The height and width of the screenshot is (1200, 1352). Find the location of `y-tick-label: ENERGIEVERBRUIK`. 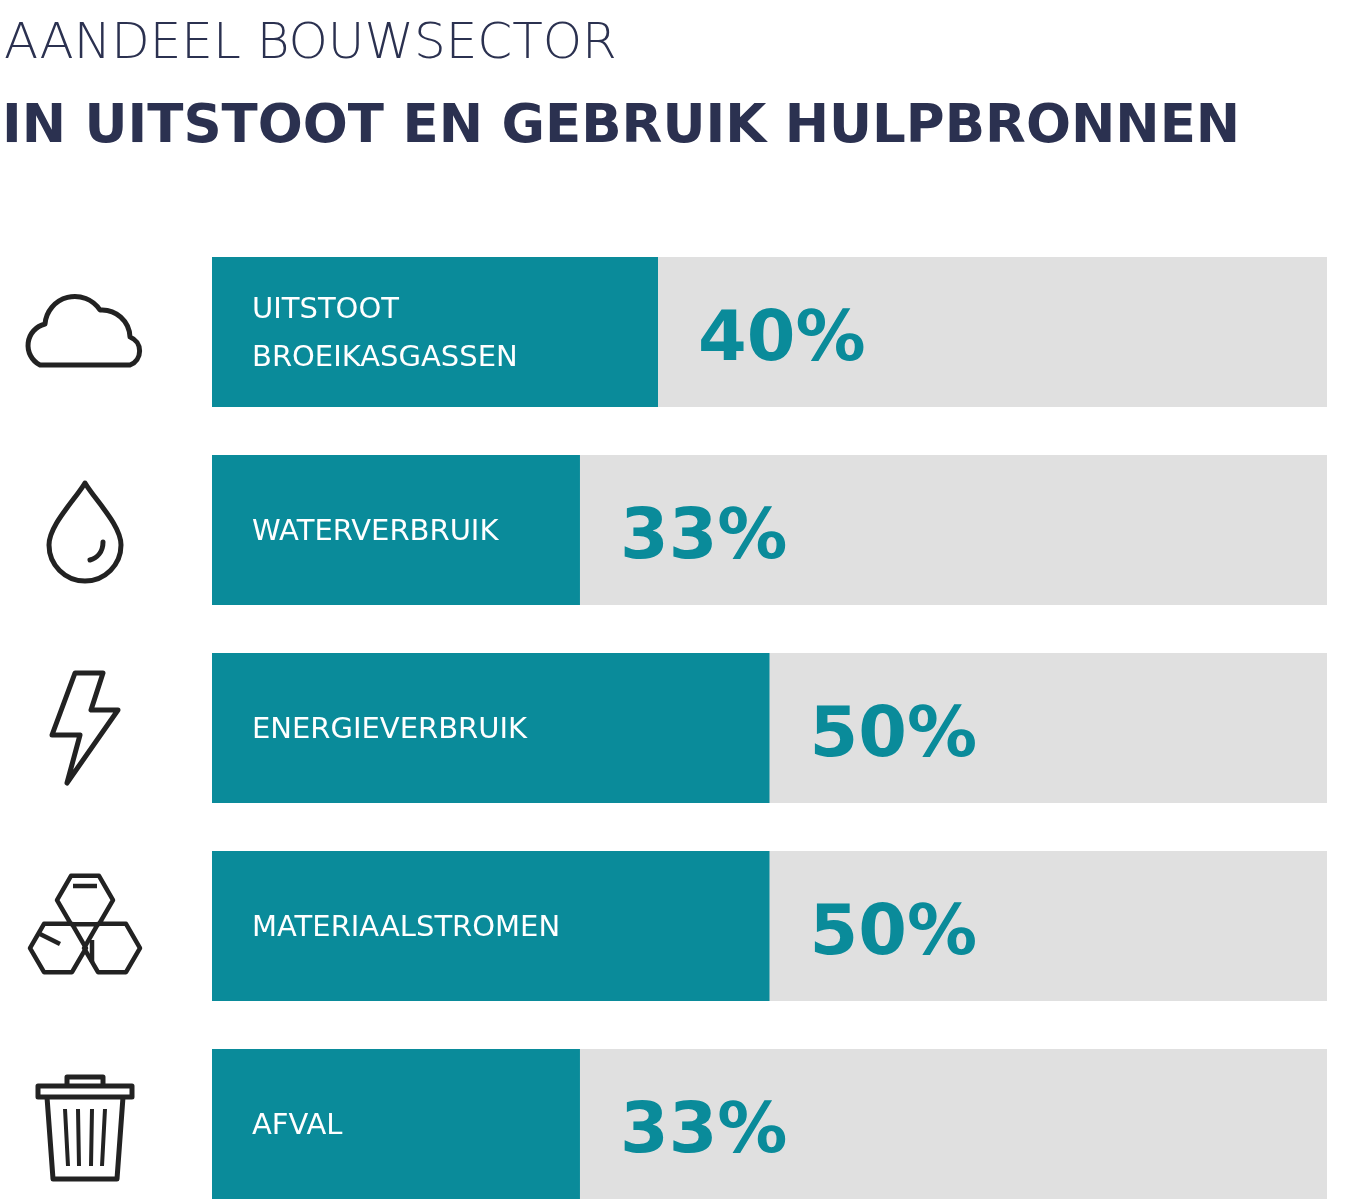

y-tick-label: ENERGIEVERBRUIK is located at coordinates (390, 728).